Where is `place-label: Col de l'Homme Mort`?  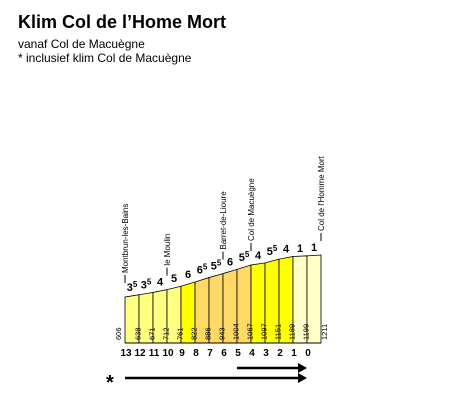 place-label: Col de l'Homme Mort is located at coordinates (321, 193).